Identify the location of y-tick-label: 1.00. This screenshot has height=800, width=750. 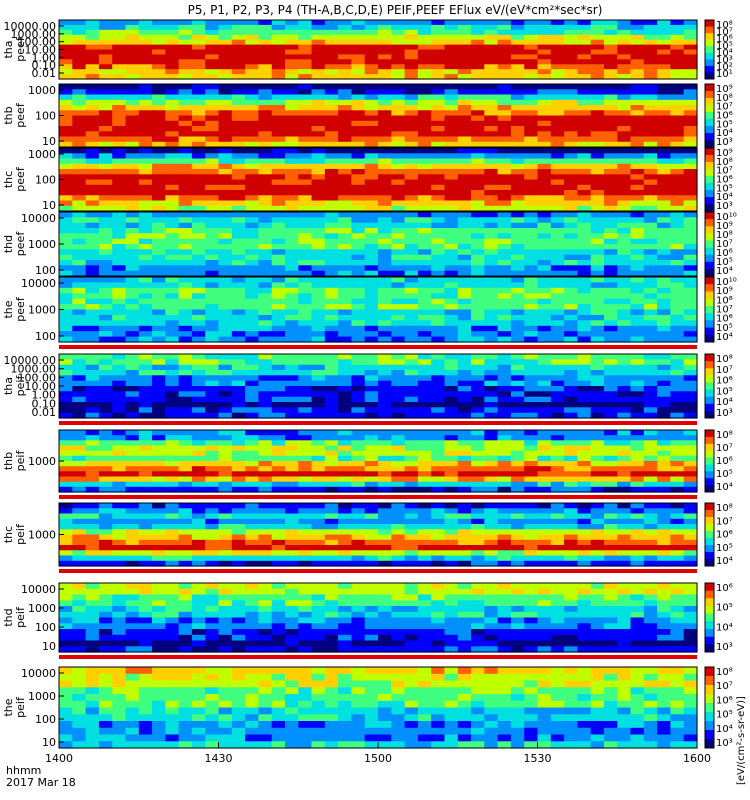
(44, 395).